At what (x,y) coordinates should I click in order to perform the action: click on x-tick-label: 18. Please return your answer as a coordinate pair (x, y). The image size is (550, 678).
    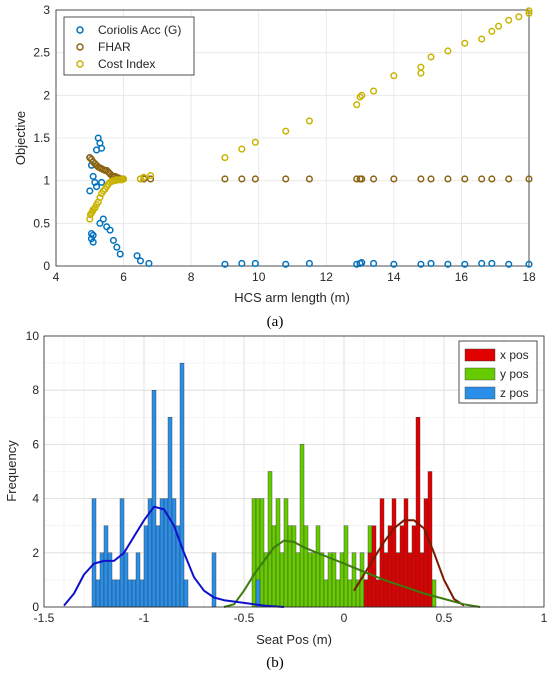
    Looking at the image, I should click on (529, 277).